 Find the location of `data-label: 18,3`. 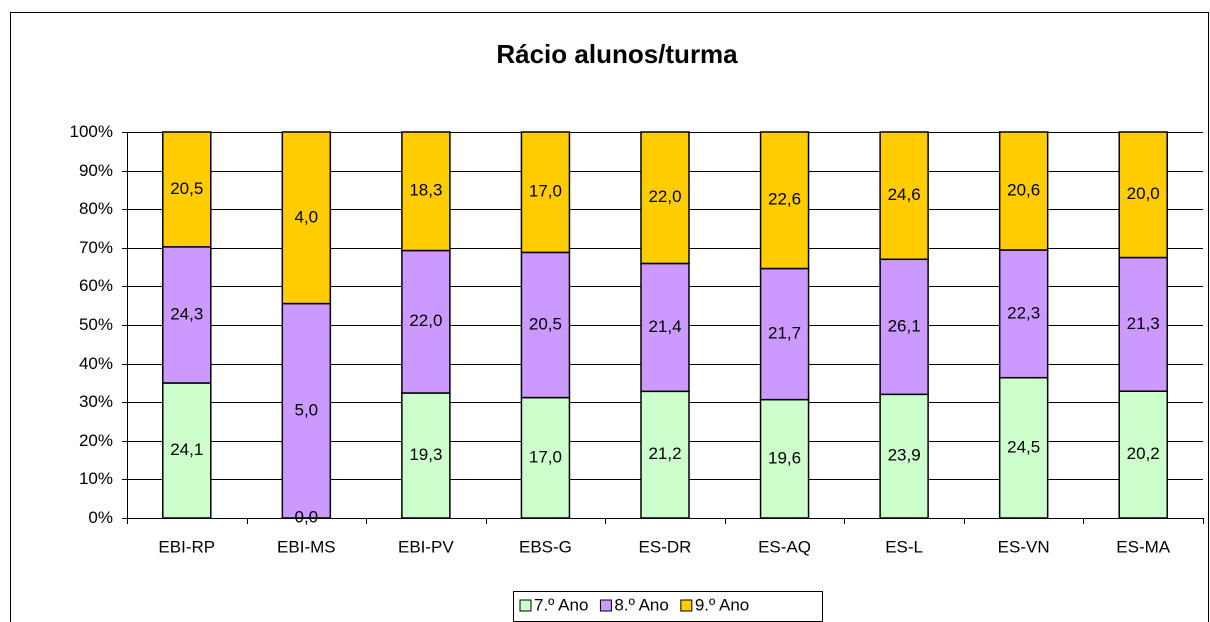

data-label: 18,3 is located at coordinates (425, 190).